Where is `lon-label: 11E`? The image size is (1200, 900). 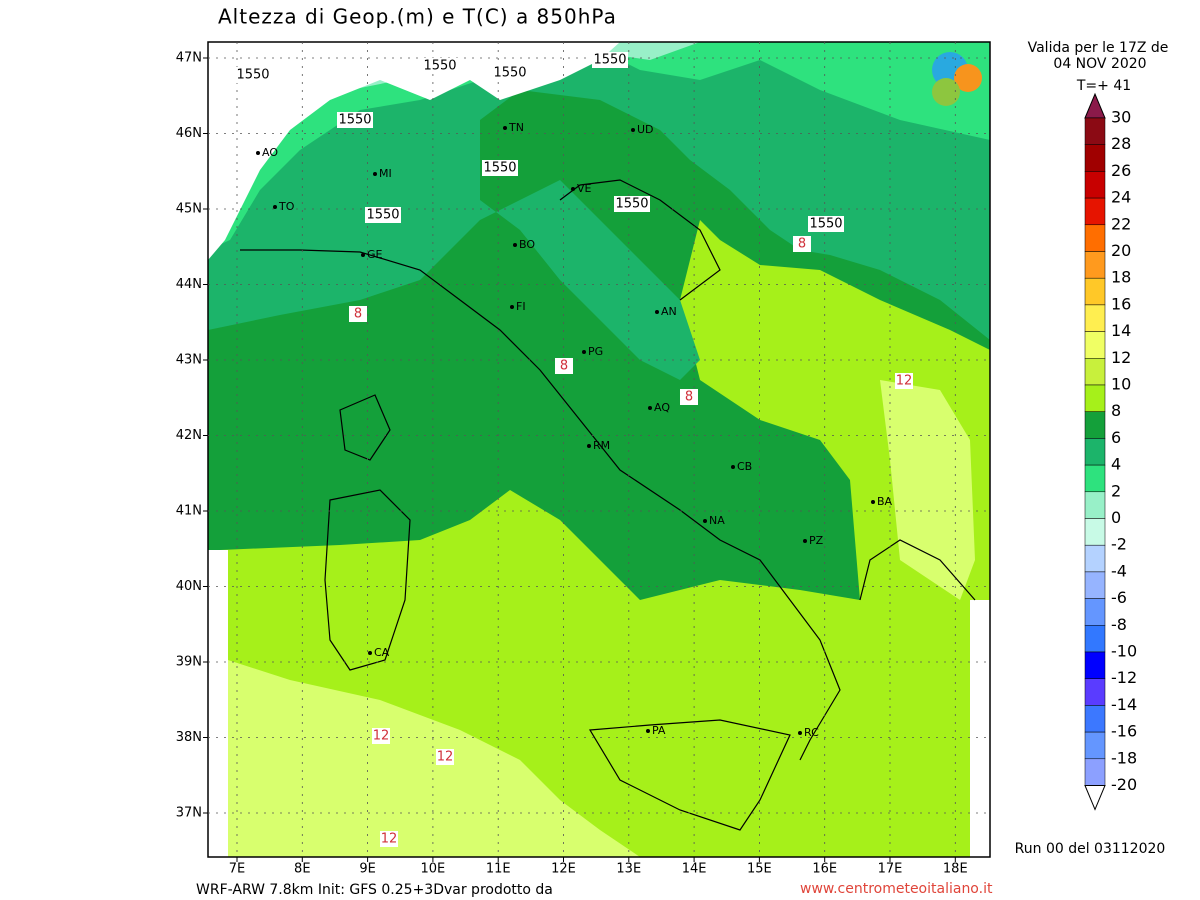
lon-label: 11E is located at coordinates (498, 869).